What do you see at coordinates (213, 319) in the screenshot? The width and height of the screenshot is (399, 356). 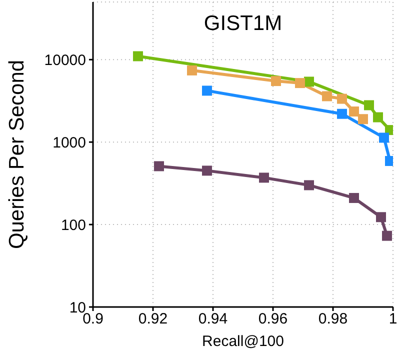 I see `x-tick-label: 0.94` at bounding box center [213, 319].